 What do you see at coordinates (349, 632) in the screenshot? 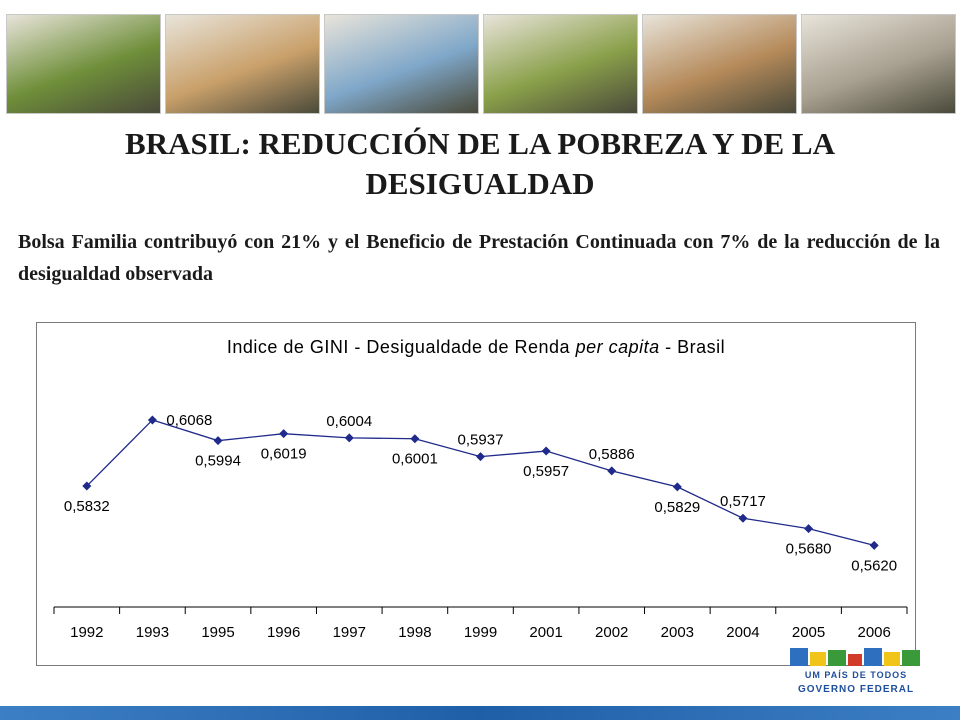
I see `x-tick-label-1997: 1997` at bounding box center [349, 632].